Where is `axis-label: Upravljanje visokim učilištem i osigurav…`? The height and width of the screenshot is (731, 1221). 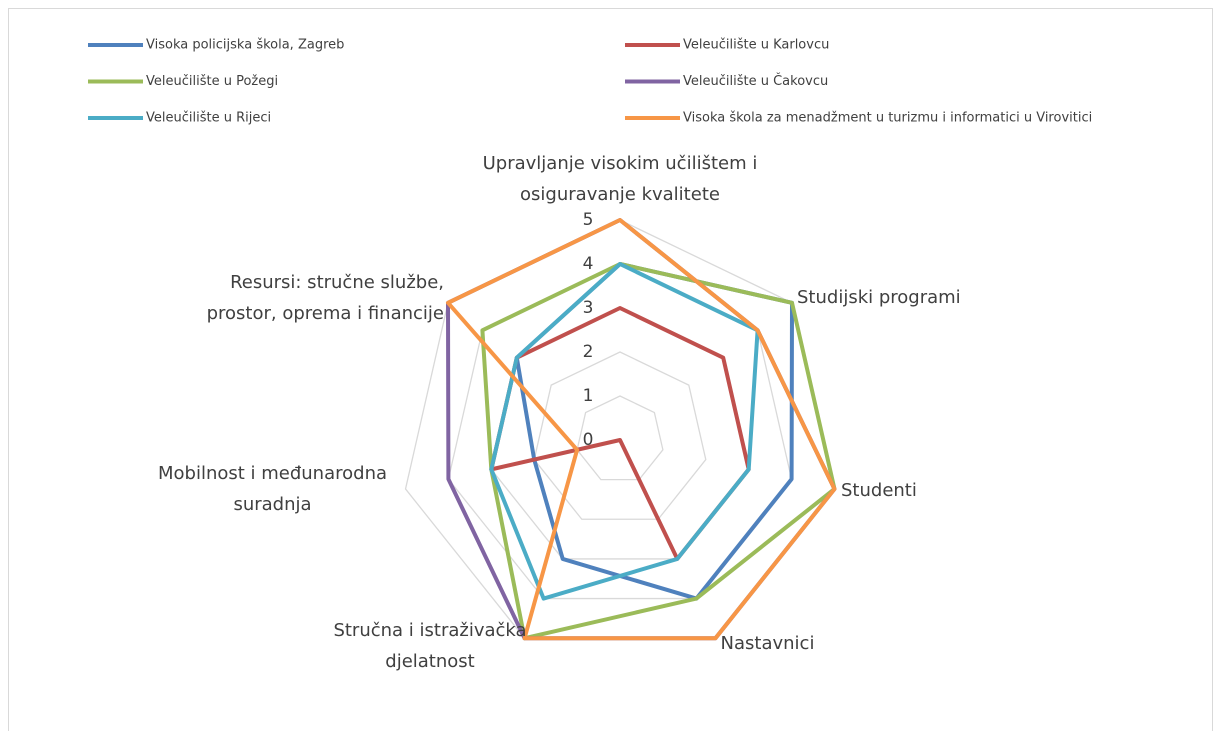 axis-label: Upravljanje visokim učilištem i osigurav… is located at coordinates (620, 179).